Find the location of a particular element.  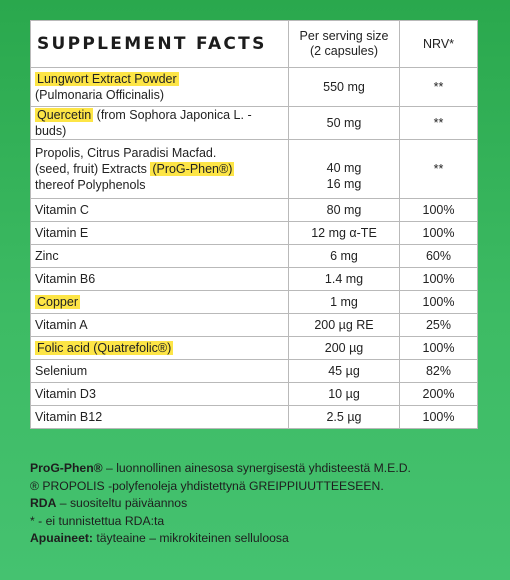

nrv-value: 82% is located at coordinates (438, 371).